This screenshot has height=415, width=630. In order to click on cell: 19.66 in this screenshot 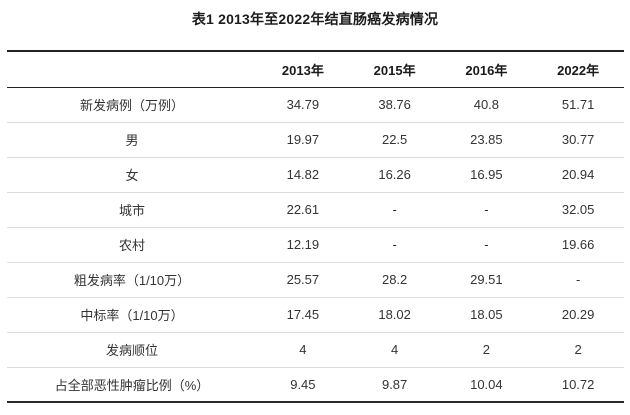, I will do `click(578, 245)`.